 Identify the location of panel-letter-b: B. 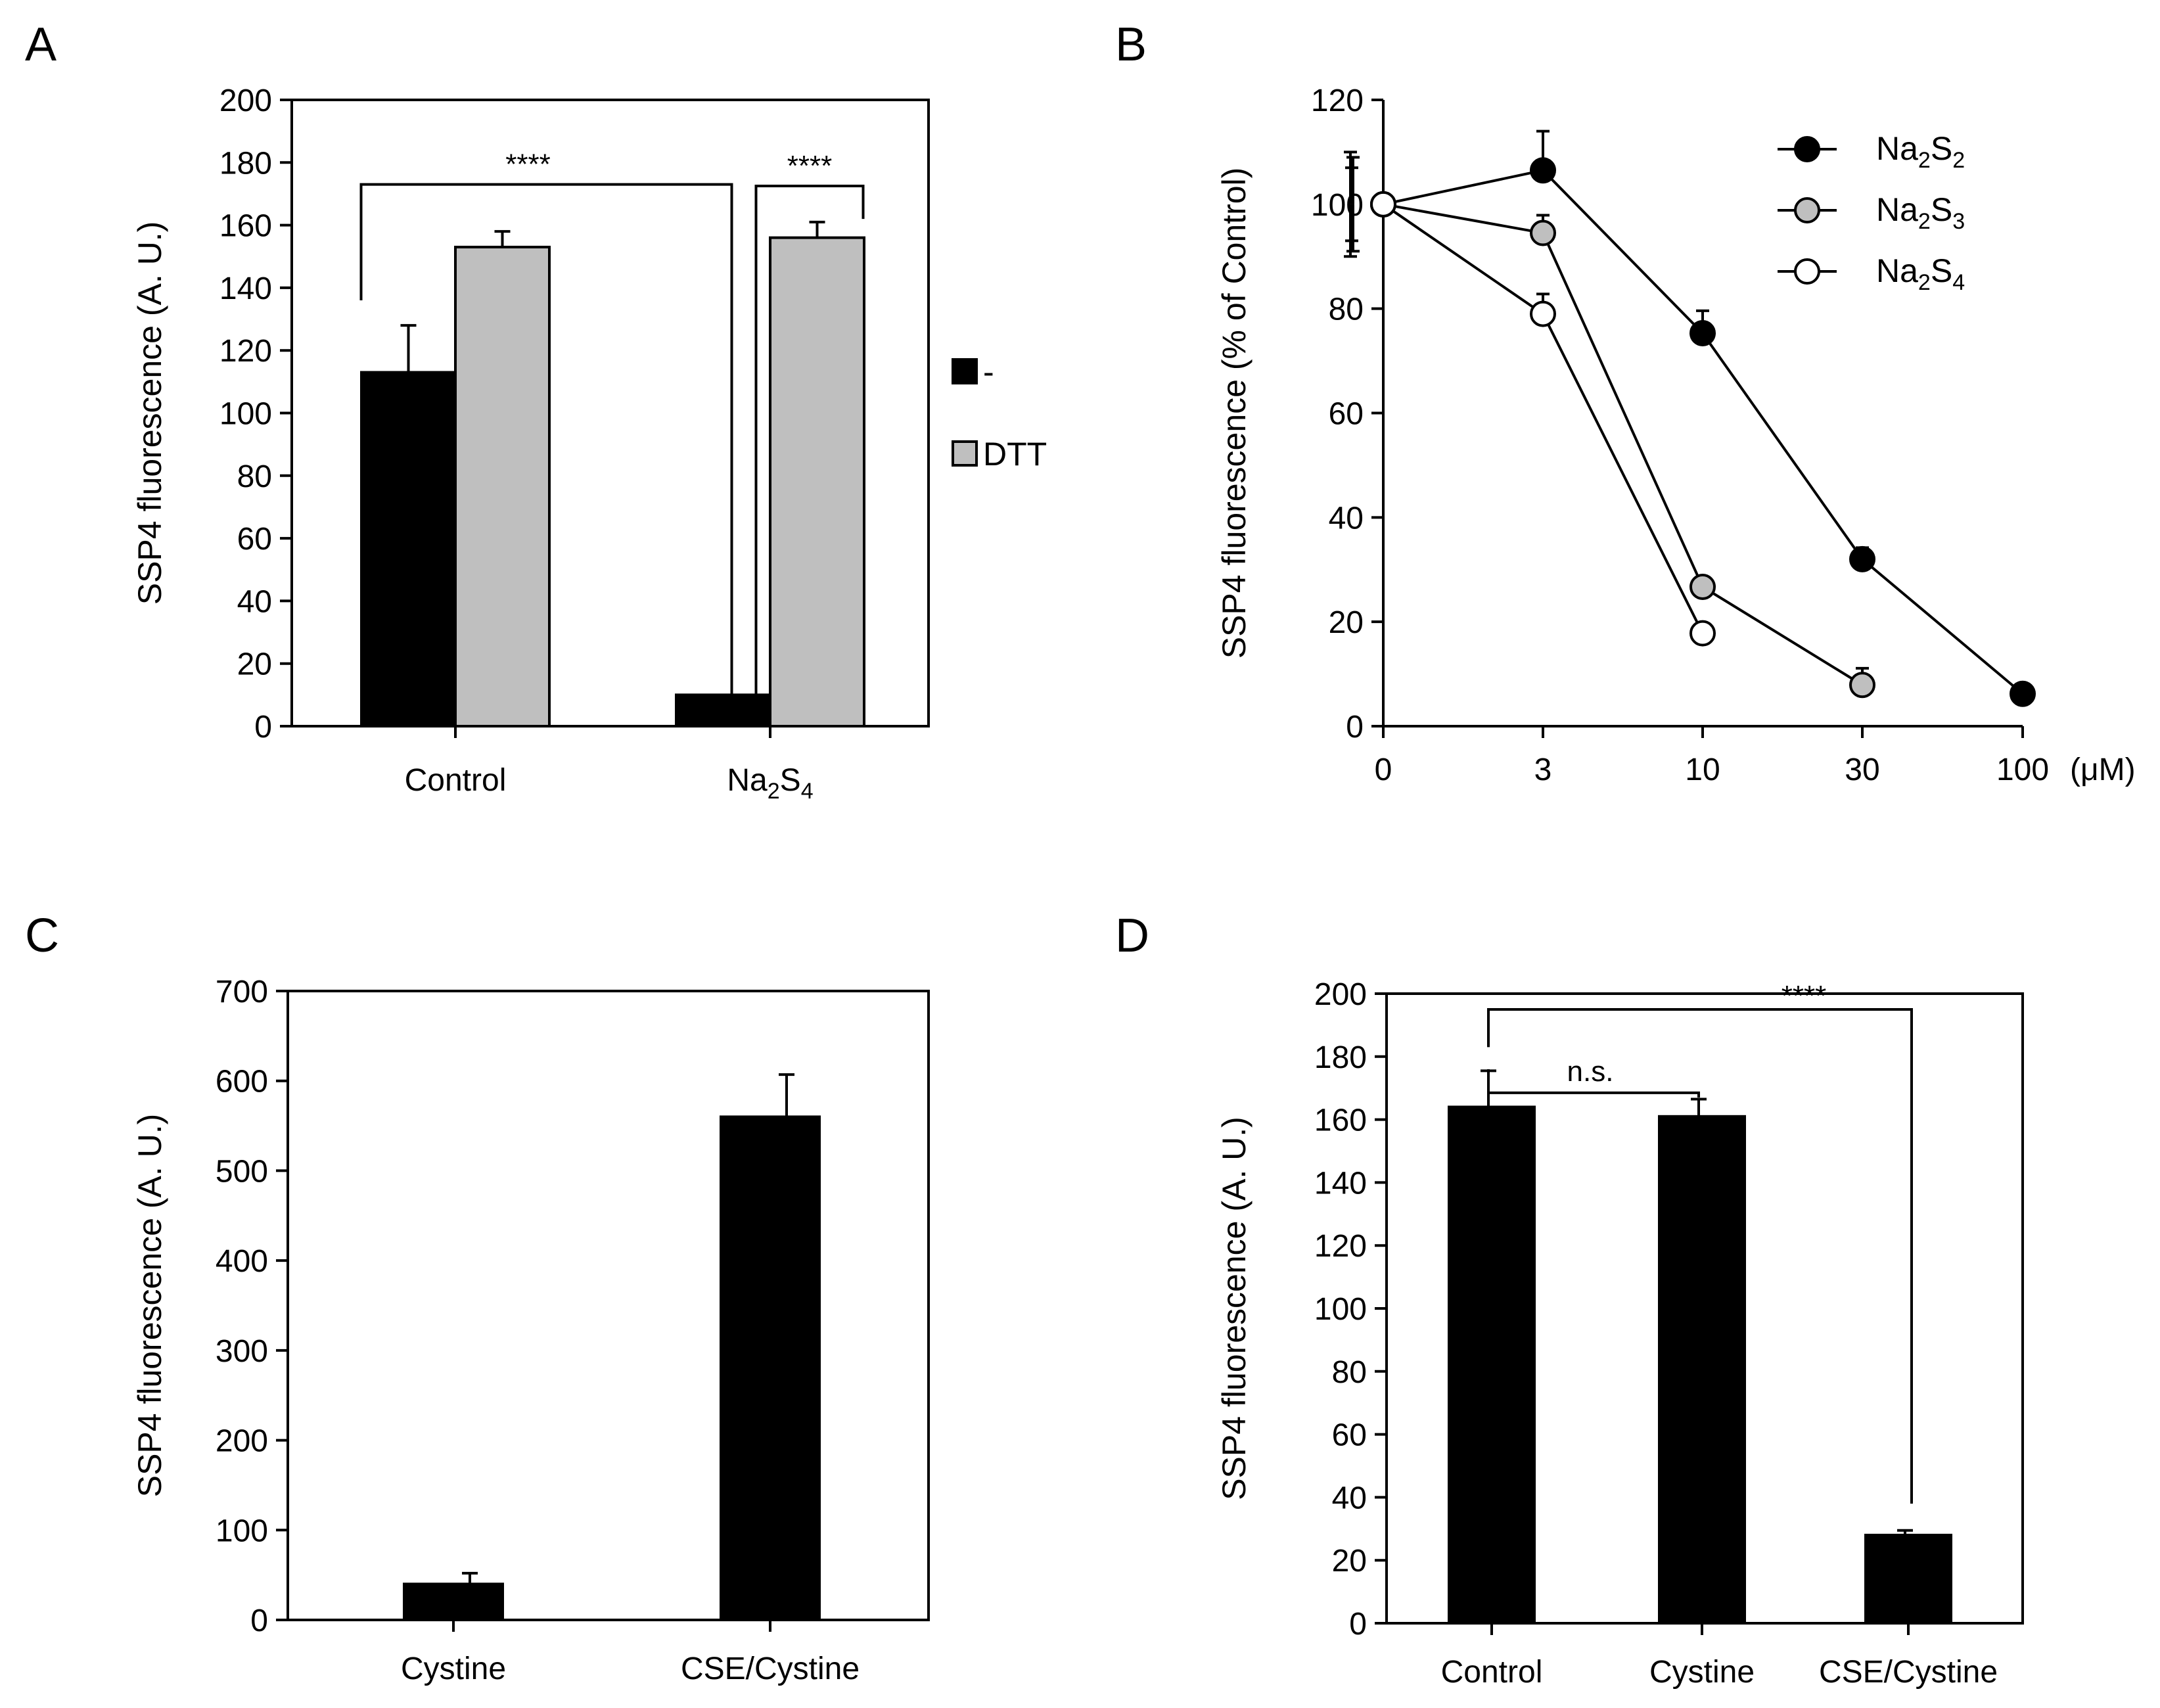
(1131, 44).